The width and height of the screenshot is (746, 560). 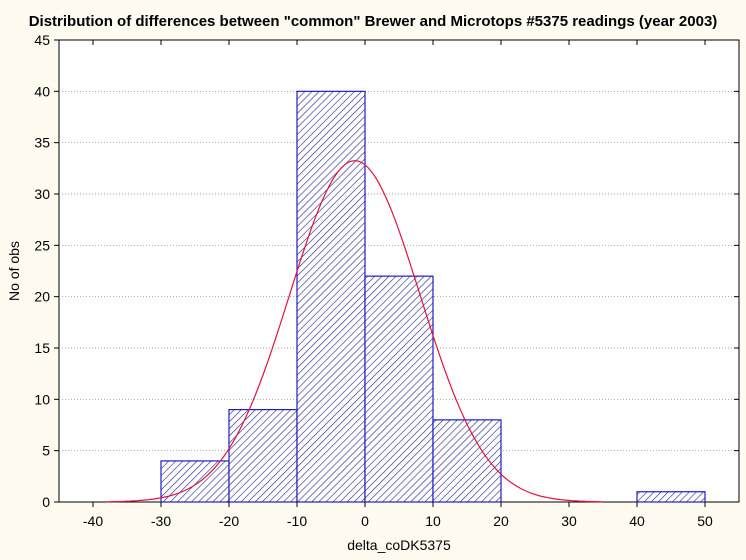 I want to click on y-tick-label: 0, so click(x=46, y=502).